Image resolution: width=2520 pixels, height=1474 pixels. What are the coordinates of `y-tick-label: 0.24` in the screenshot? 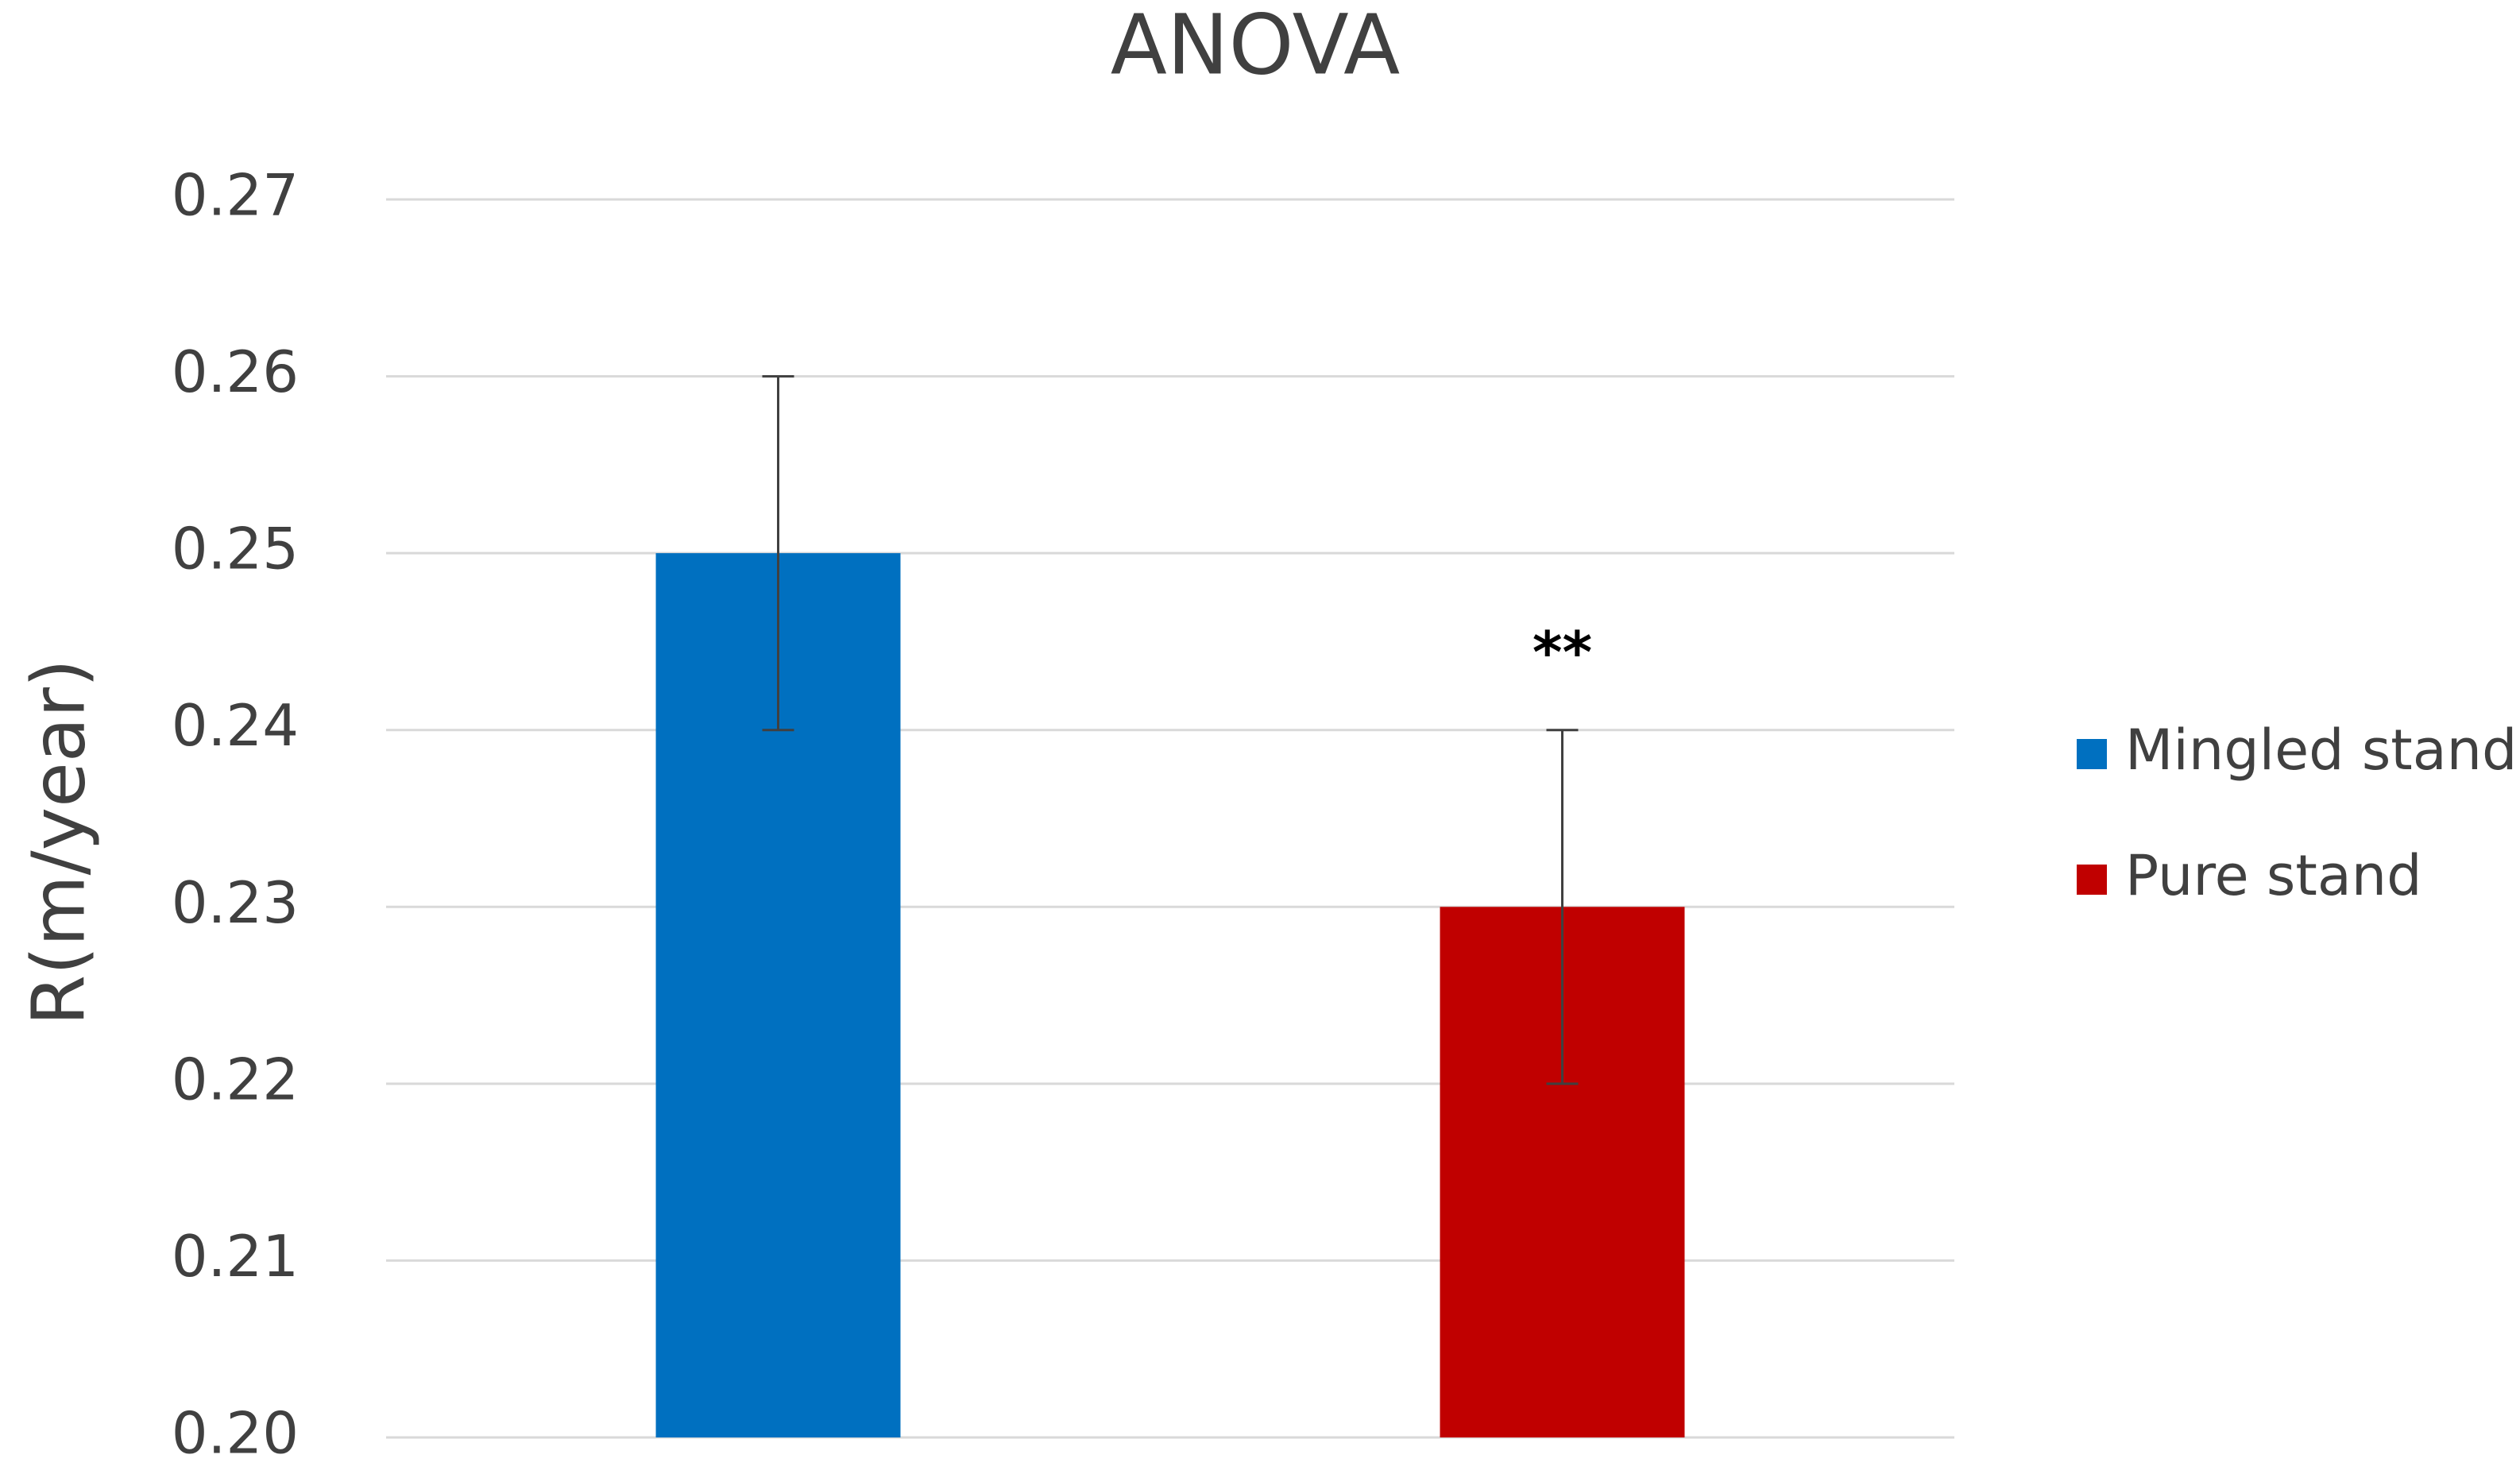 It's located at (235, 725).